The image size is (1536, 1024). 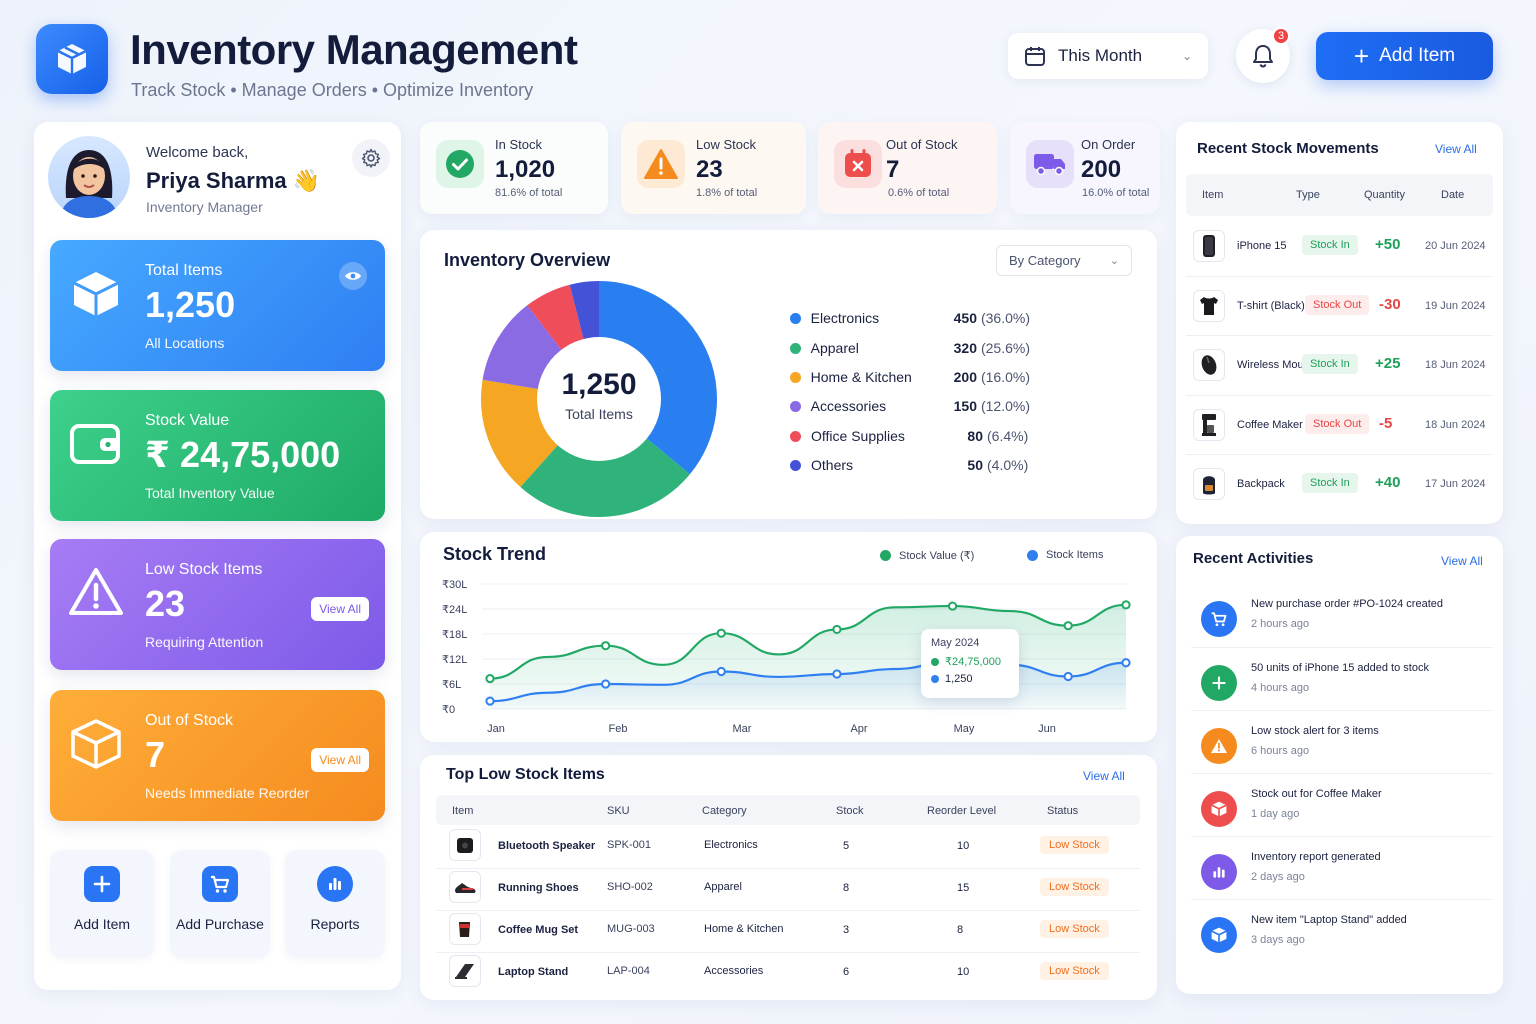 What do you see at coordinates (1386, 423) in the screenshot?
I see `cell-quantity: -5` at bounding box center [1386, 423].